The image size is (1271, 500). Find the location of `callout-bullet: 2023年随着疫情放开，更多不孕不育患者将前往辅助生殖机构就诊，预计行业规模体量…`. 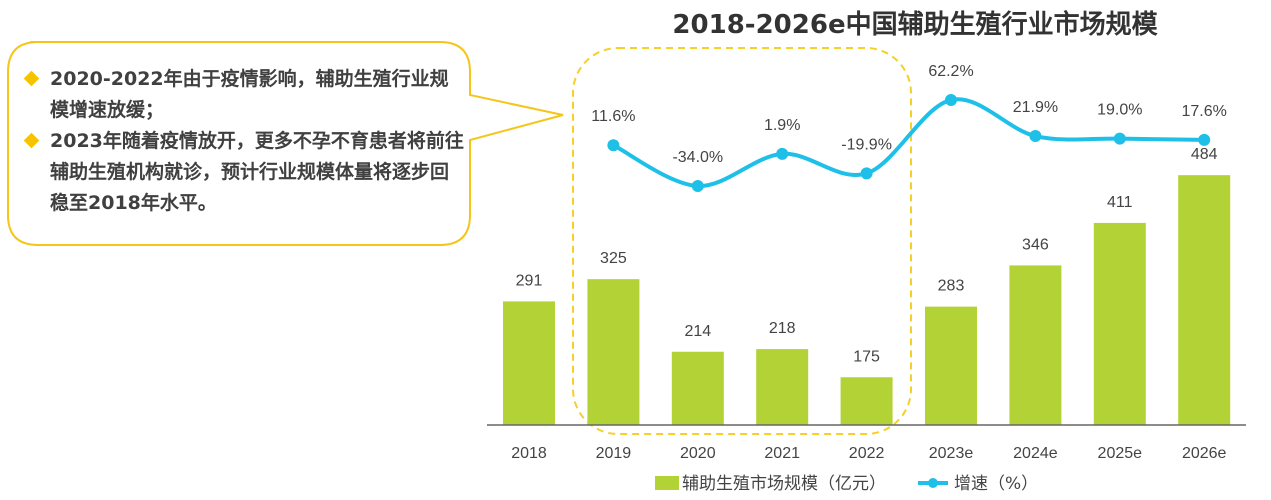

callout-bullet: 2023年随着疫情放开，更多不孕不育患者将前往辅助生殖机构就诊，预计行业规模体量… is located at coordinates (243, 172).